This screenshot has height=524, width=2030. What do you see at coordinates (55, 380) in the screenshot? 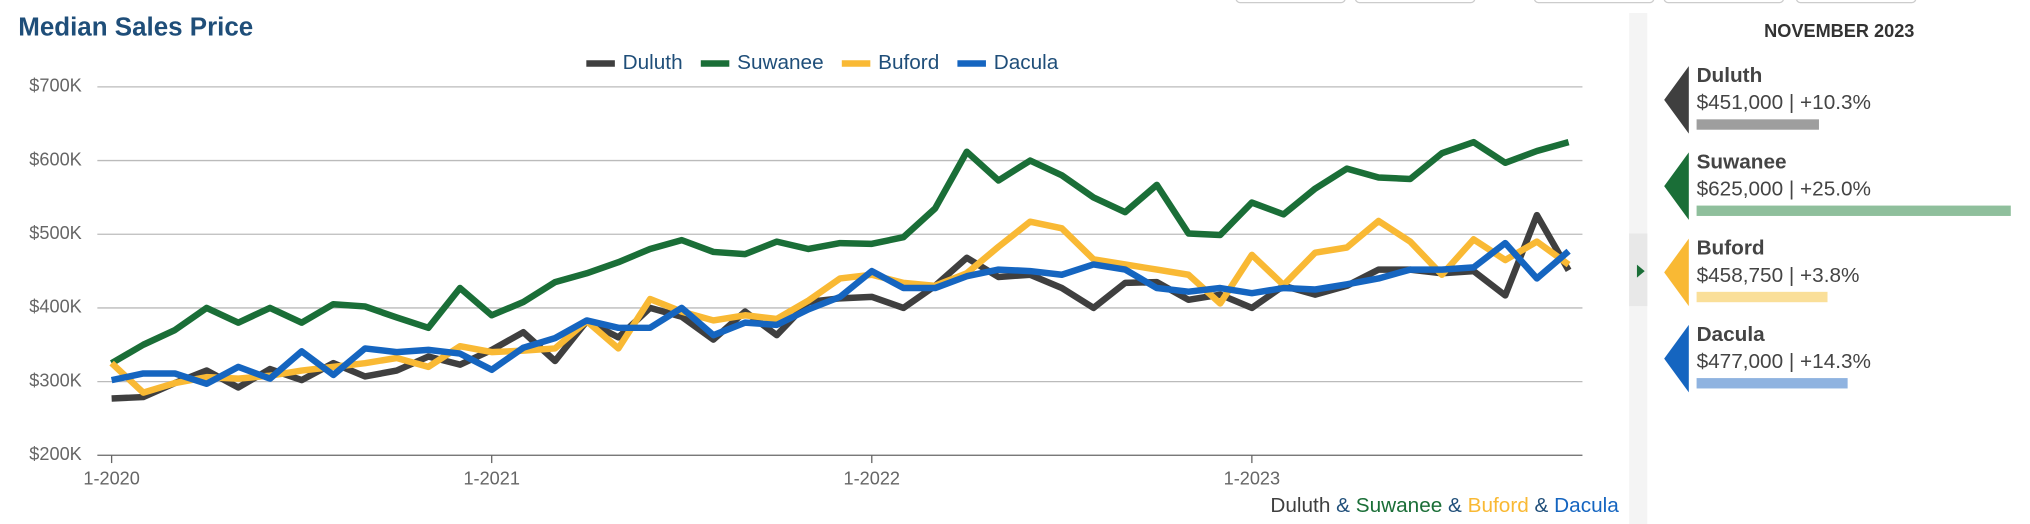
I see `y-tick-label: $300K` at bounding box center [55, 380].